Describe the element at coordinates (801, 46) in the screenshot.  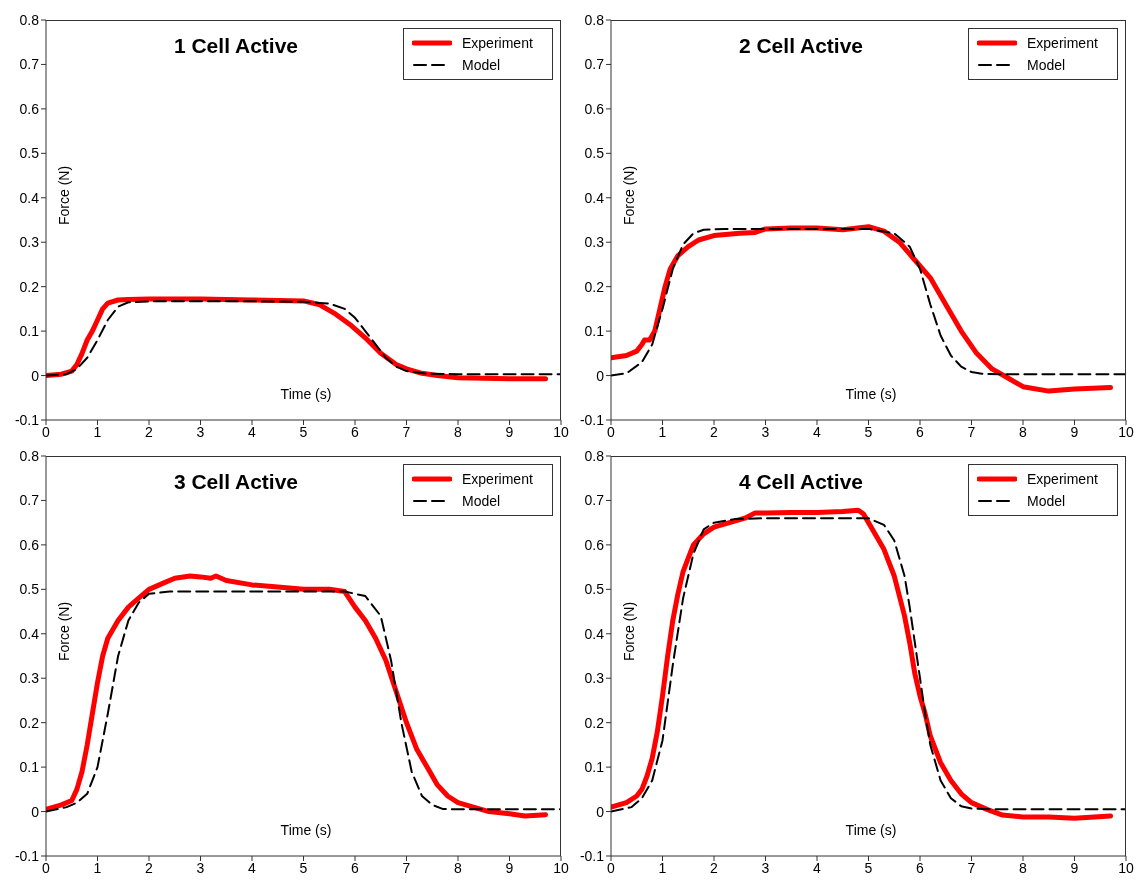
I see `text: 2 Cell Active` at that location.